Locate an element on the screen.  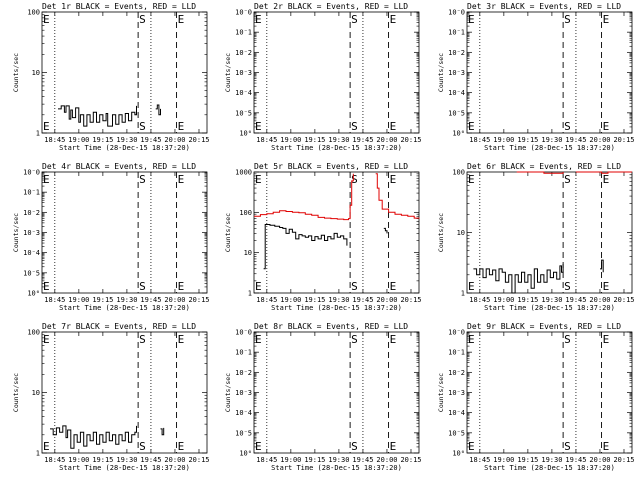
x-axis-label: Start Time (28-Dec-15 18:37:20) is located at coordinates (124, 148).